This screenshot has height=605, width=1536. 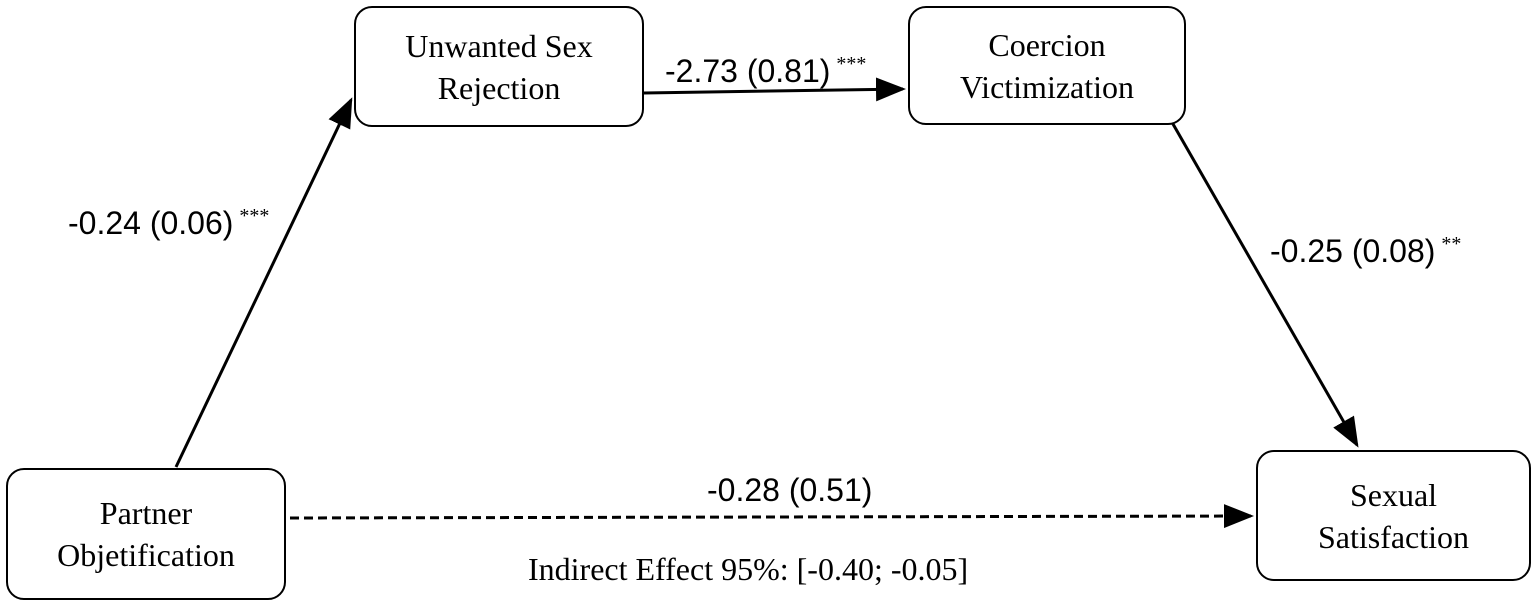 What do you see at coordinates (771, 516) in the screenshot?
I see `arrow-partner-to-sexual-direct` at bounding box center [771, 516].